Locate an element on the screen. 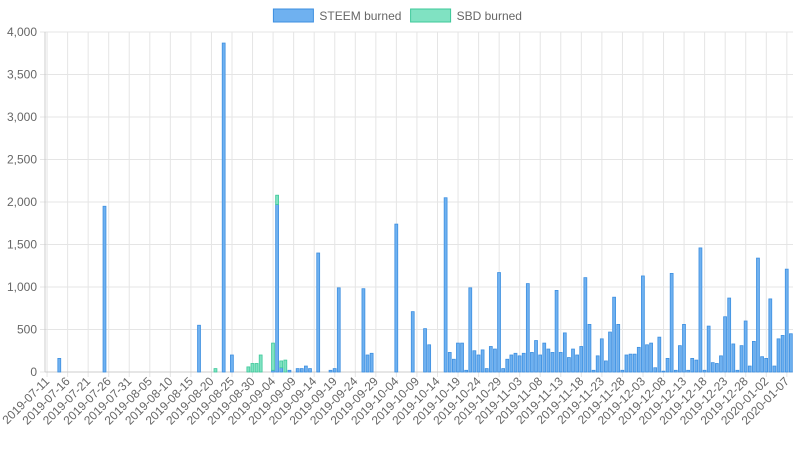 The width and height of the screenshot is (798, 450). legend-label: SBD burned is located at coordinates (489, 16).